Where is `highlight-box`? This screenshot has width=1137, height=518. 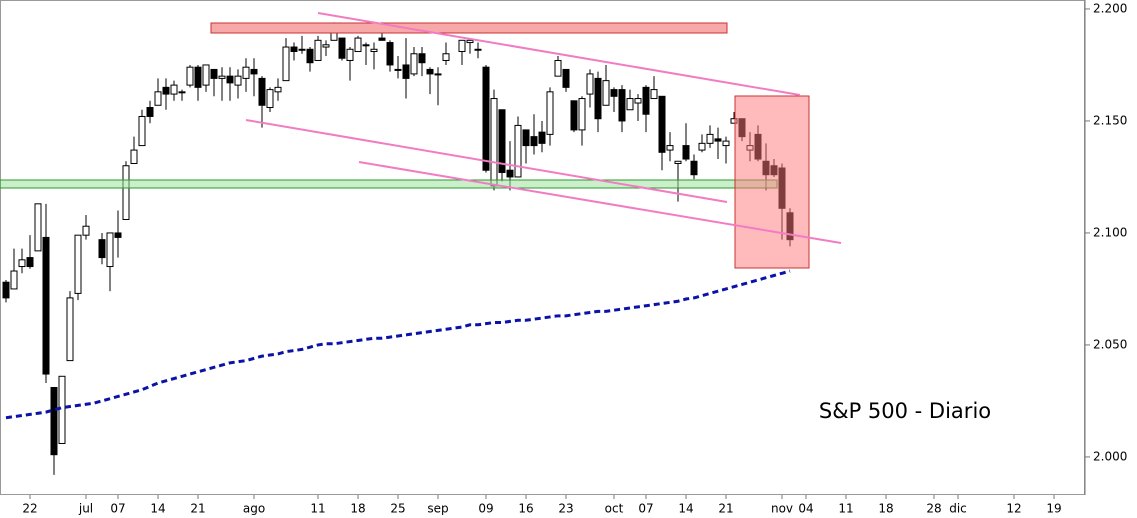 highlight-box is located at coordinates (772, 182).